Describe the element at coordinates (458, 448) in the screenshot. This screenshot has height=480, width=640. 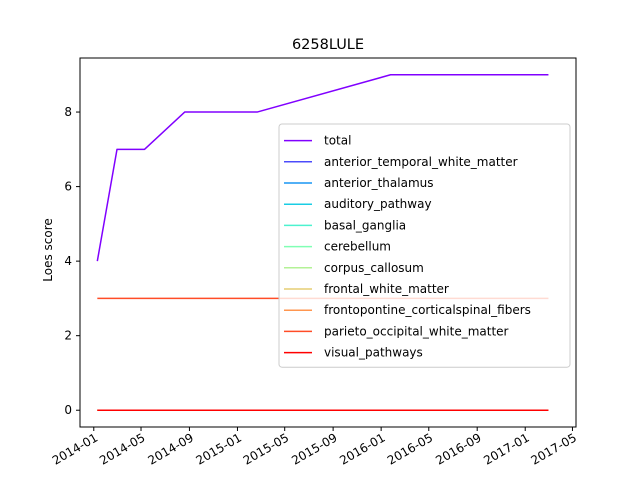
I see `x-tick-label: 2016-09` at that location.